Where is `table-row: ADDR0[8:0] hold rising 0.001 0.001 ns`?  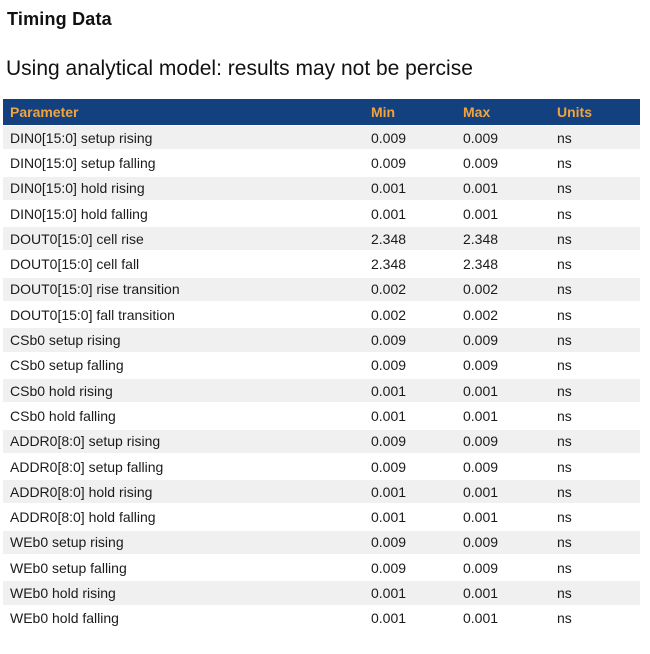
table-row: ADDR0[8:0] hold rising 0.001 0.001 ns is located at coordinates (321, 493).